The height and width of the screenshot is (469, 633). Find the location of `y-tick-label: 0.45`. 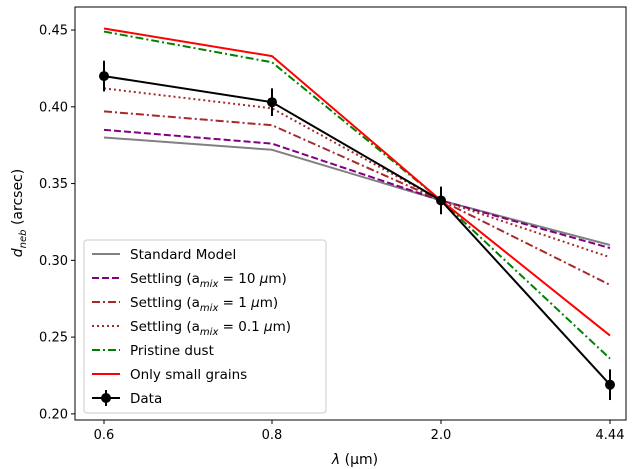

y-tick-label: 0.45 is located at coordinates (53, 31).